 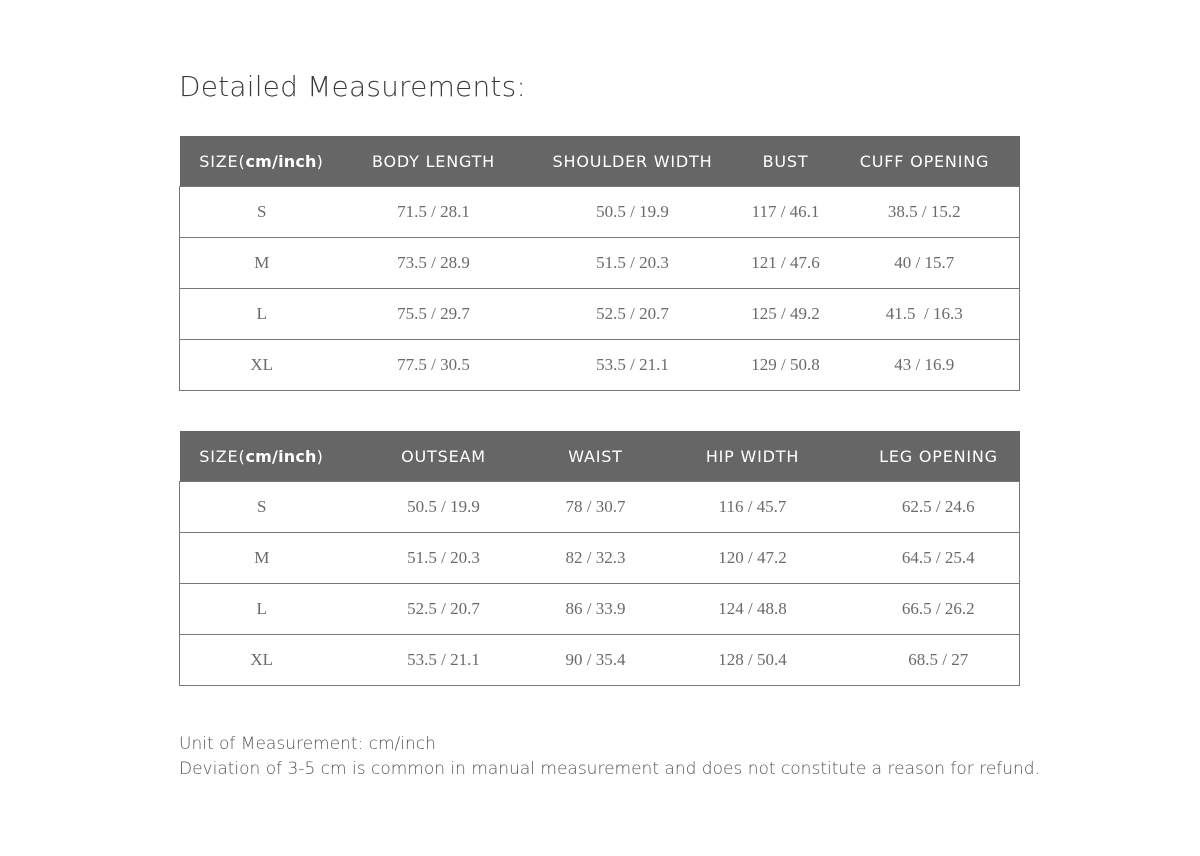 What do you see at coordinates (433, 161) in the screenshot?
I see `column-header: BODY LENGTH` at bounding box center [433, 161].